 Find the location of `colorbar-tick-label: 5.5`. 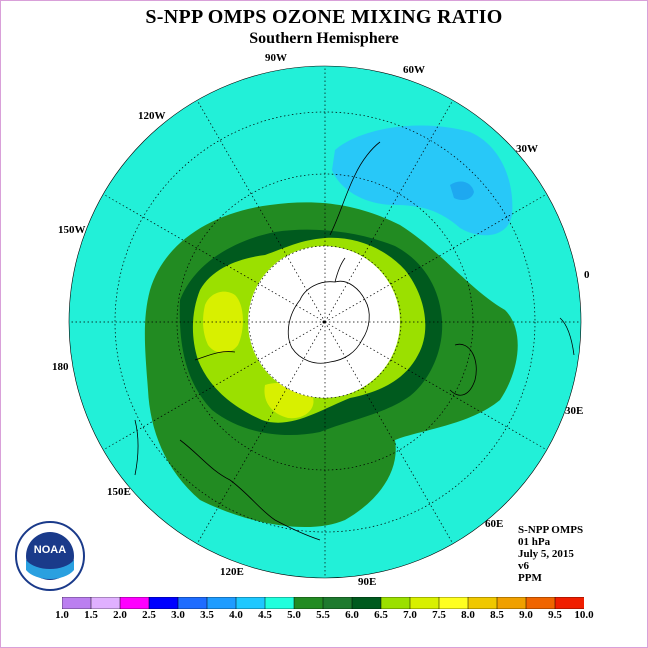

colorbar-tick-label: 5.5 is located at coordinates (323, 615).